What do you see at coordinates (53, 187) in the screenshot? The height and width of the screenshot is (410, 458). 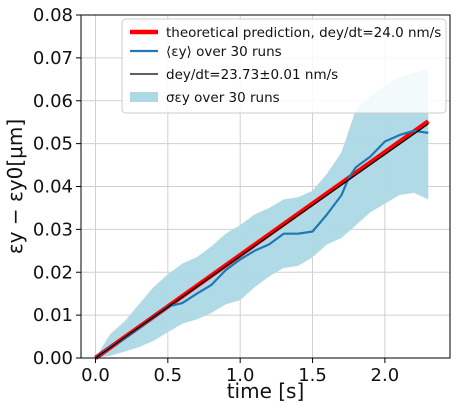 I see `y-tick-label: 0.04` at bounding box center [53, 187].